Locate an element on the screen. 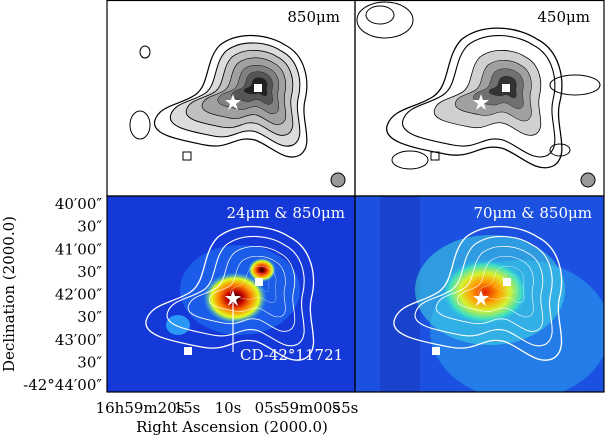  y-axis-title: Declination (2000.0) is located at coordinates (9, 294).